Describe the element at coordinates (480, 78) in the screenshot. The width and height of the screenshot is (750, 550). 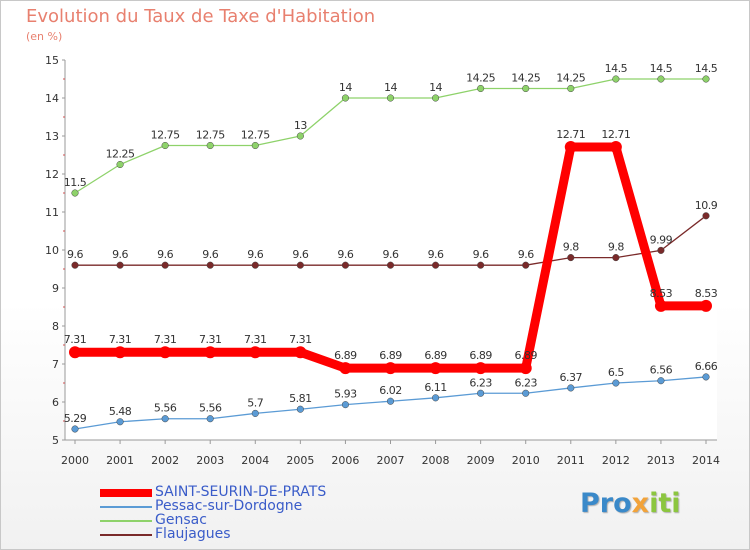
I see `data-label: 14.25` at that location.